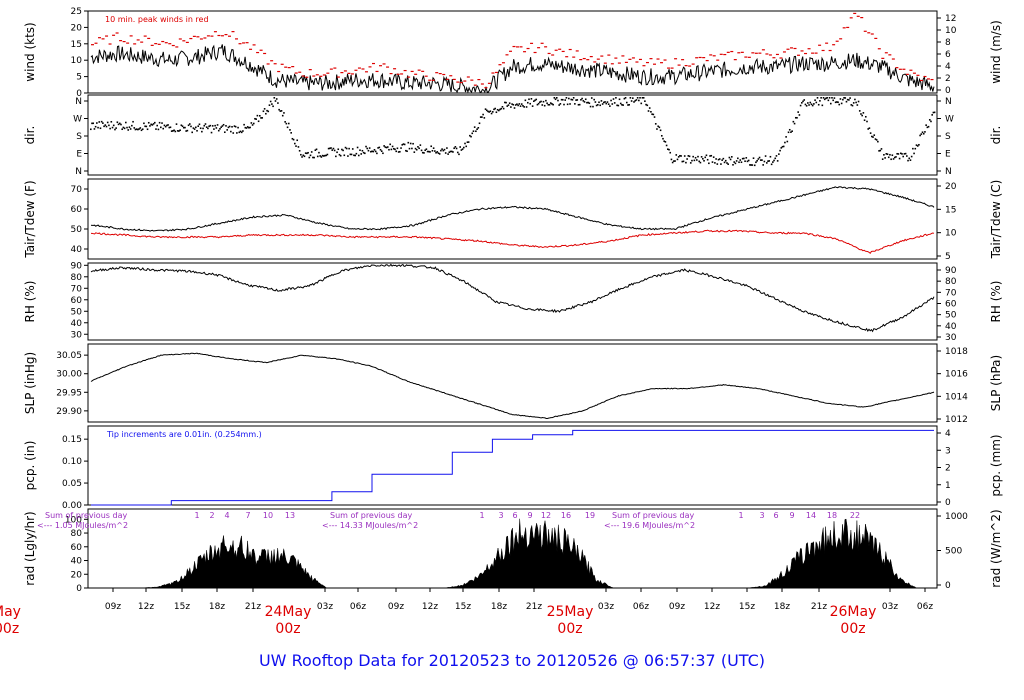  Describe the element at coordinates (10, 612) in the screenshot. I see `day-label: May` at that location.